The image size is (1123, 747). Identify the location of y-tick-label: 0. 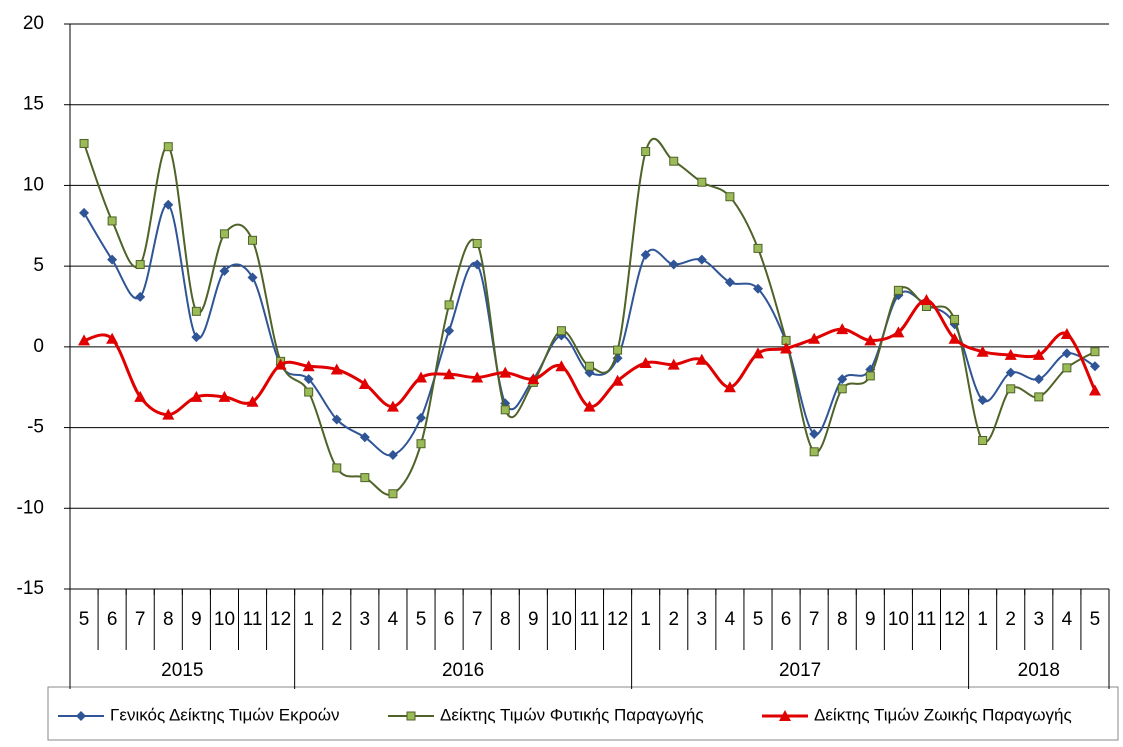
(38, 346).